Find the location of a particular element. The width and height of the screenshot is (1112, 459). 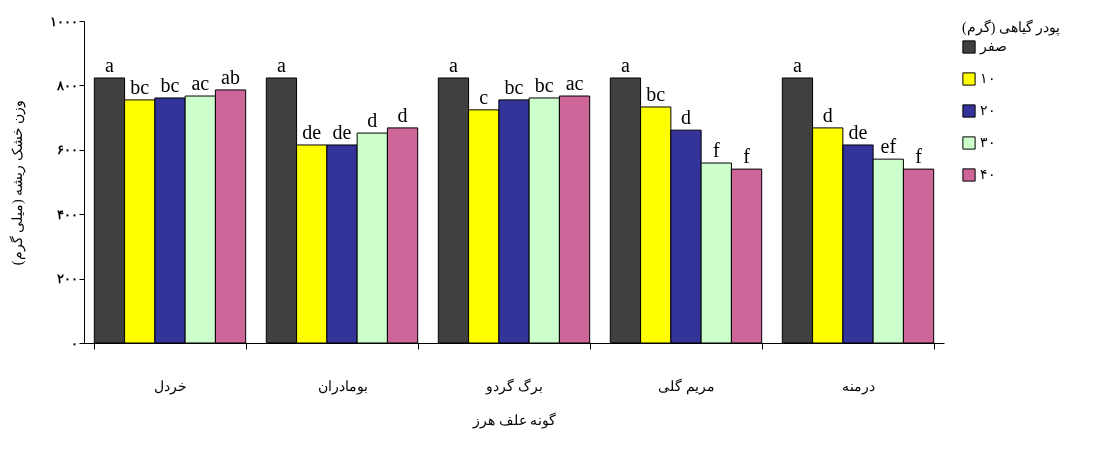

x-axis-title: گونه علف هرز is located at coordinates (514, 420).